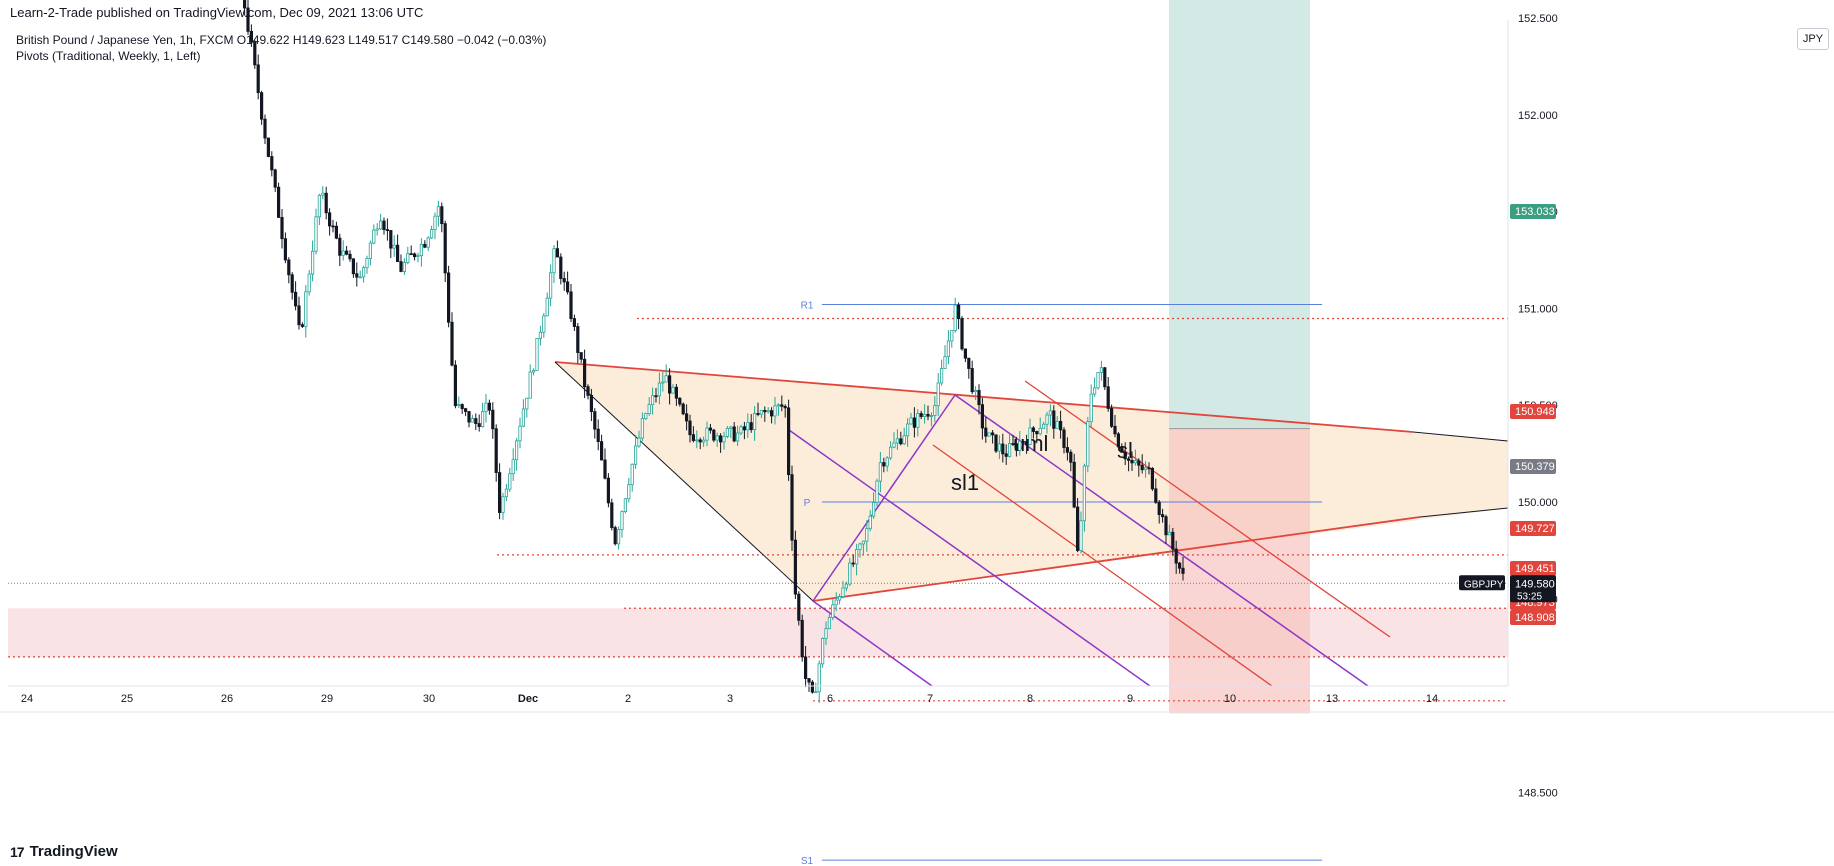 The width and height of the screenshot is (1834, 866). I want to click on currency-button: JPY, so click(1813, 39).